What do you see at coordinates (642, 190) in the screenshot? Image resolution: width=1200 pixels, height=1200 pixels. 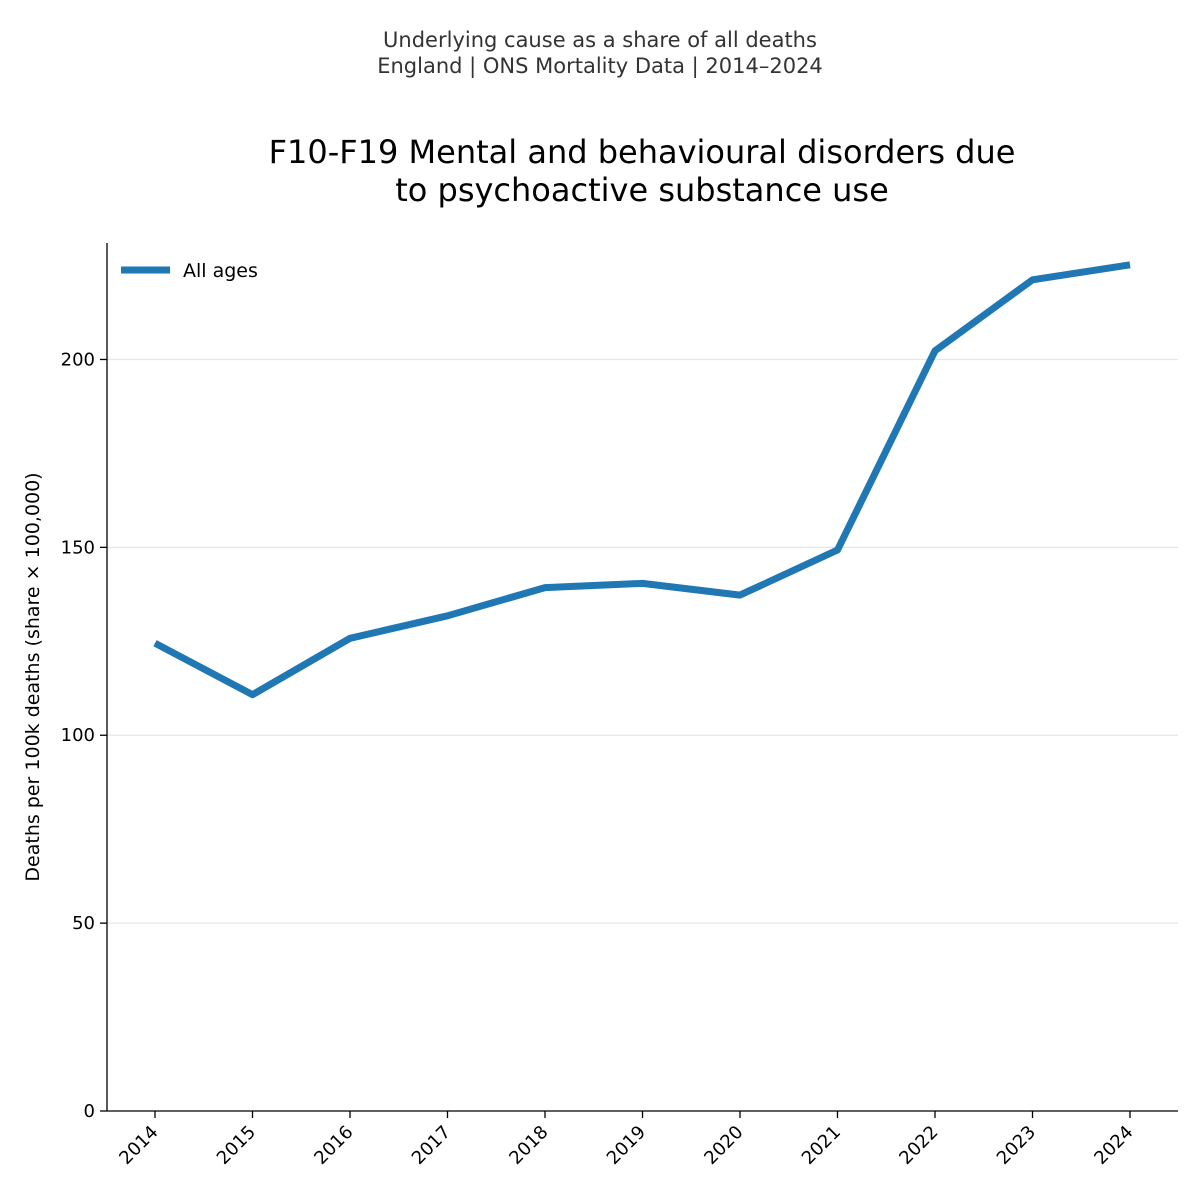 I see `chart-title-line-2: to psychoactive substance use` at bounding box center [642, 190].